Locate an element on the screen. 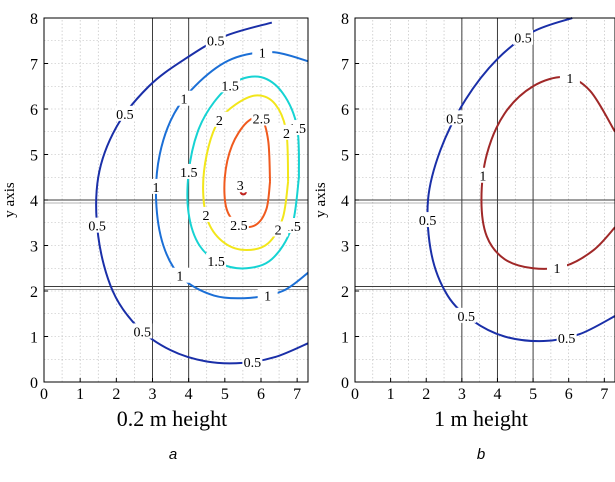 The height and width of the screenshot is (482, 615). panel-label-b: b is located at coordinates (481, 454).